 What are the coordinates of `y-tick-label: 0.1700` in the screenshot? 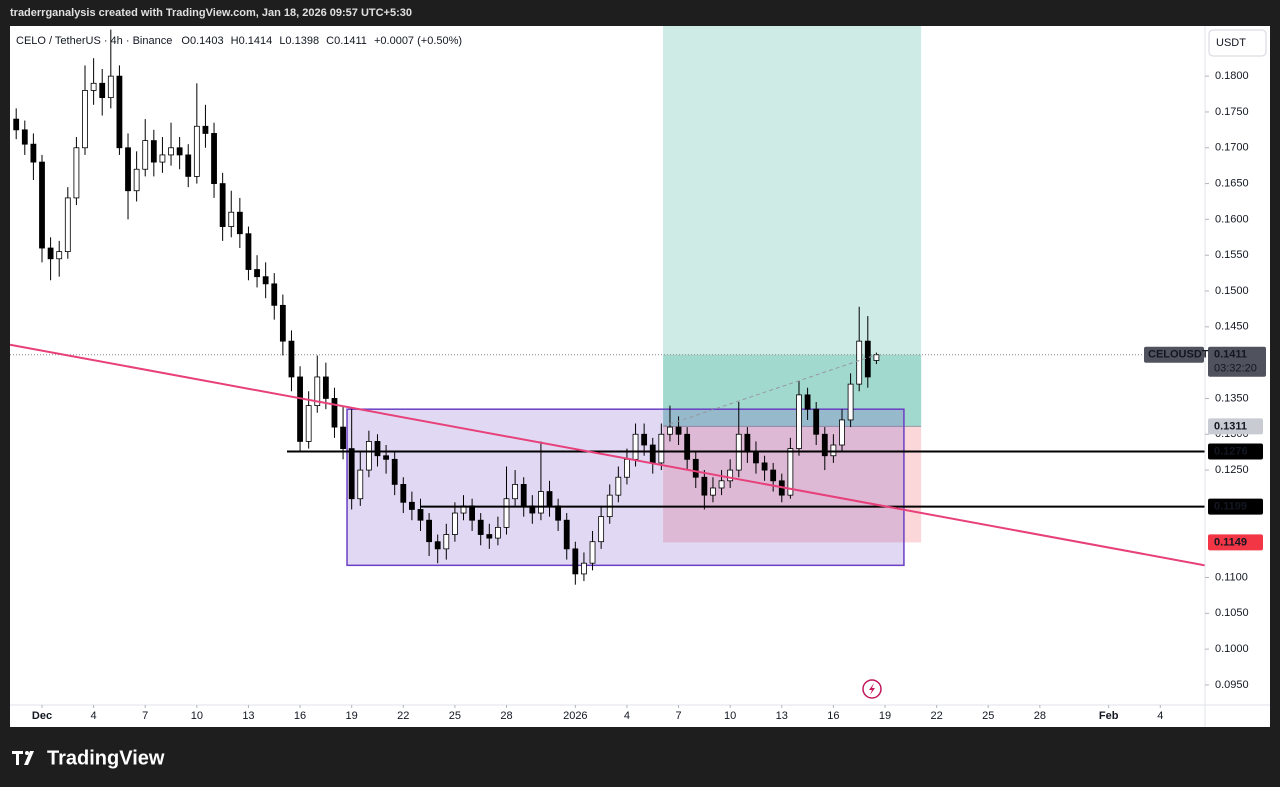 It's located at (1232, 148).